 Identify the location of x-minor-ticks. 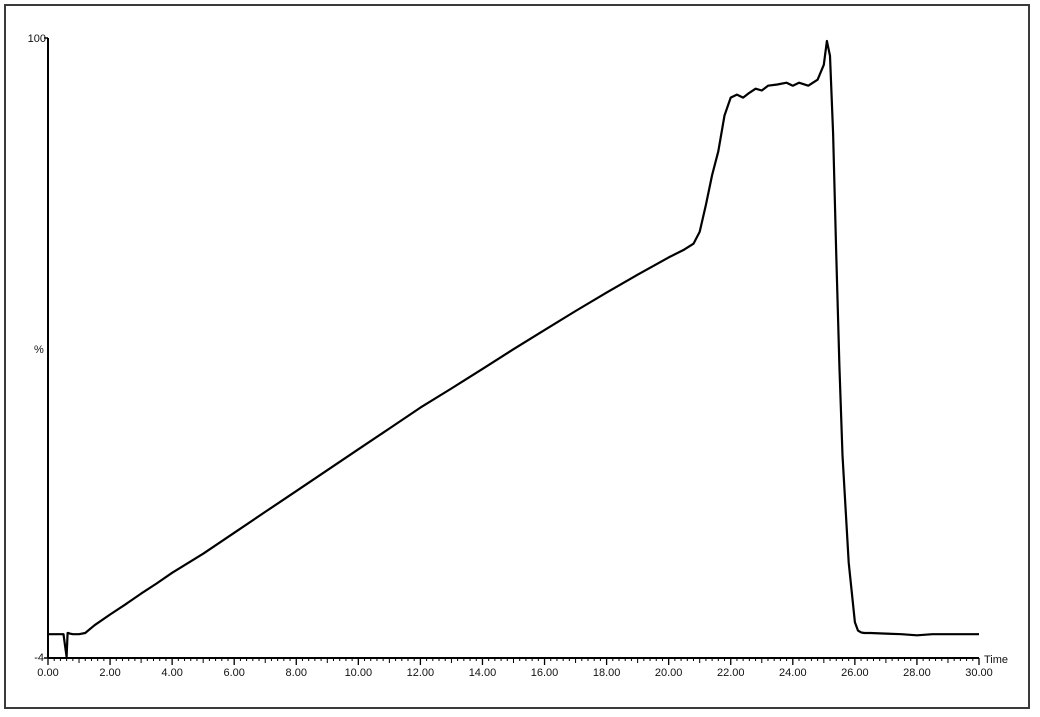
(513, 660).